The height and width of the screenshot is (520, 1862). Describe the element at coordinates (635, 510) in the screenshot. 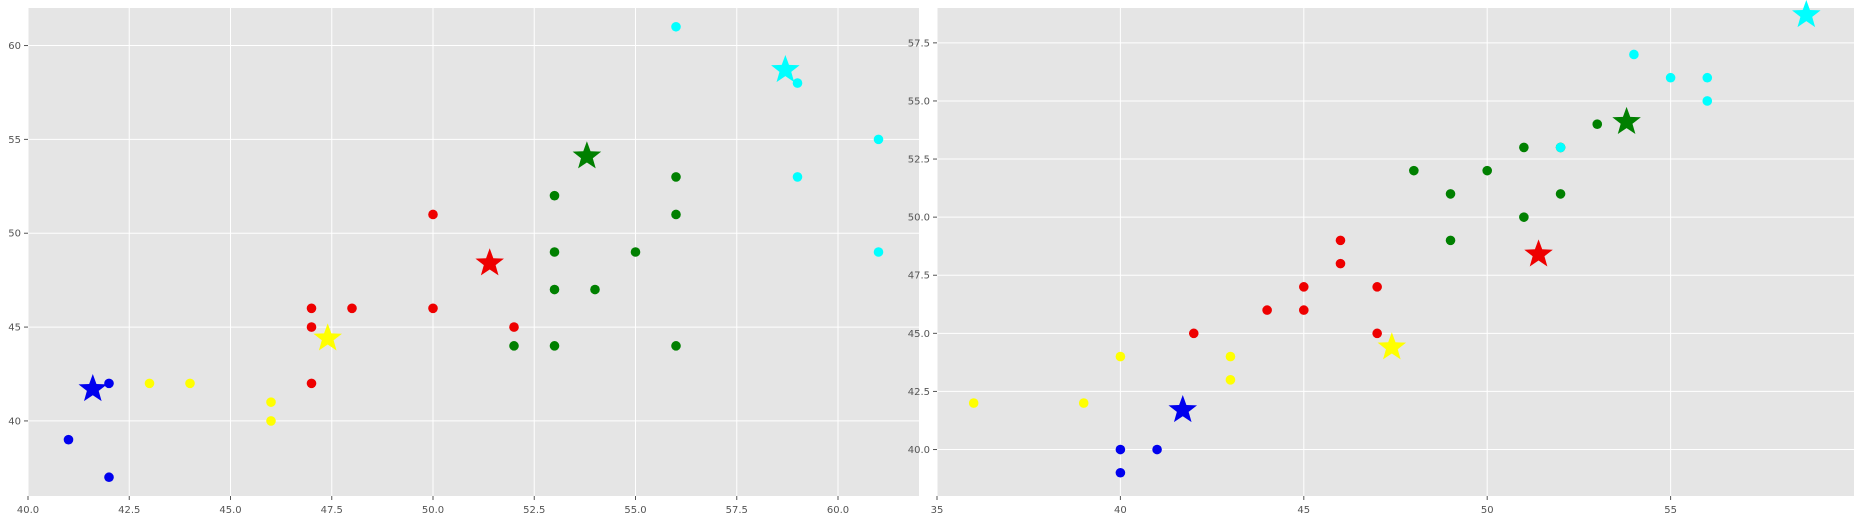

I see `x-tick-label: 55.0` at that location.